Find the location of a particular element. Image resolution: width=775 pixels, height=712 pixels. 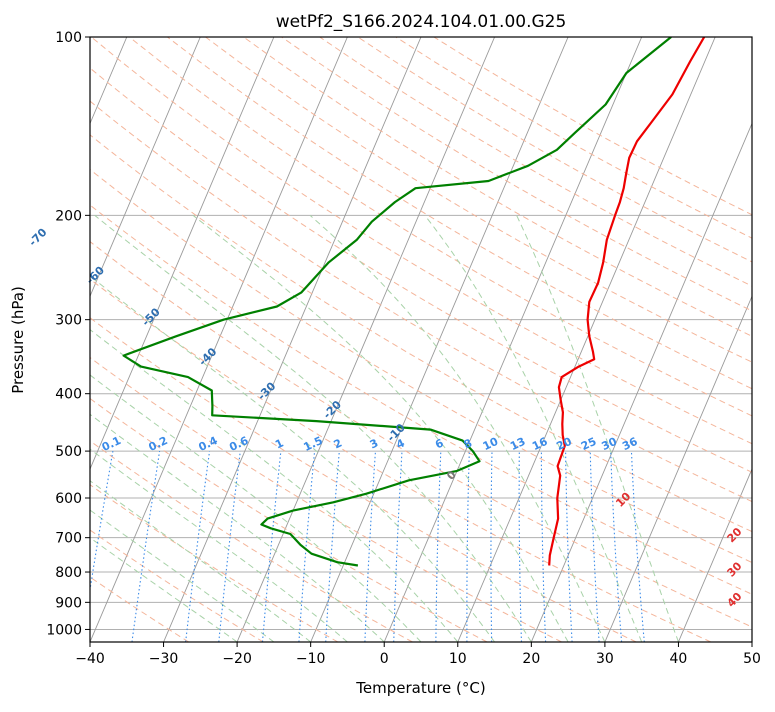

x-tick-label: 50 is located at coordinates (752, 659).